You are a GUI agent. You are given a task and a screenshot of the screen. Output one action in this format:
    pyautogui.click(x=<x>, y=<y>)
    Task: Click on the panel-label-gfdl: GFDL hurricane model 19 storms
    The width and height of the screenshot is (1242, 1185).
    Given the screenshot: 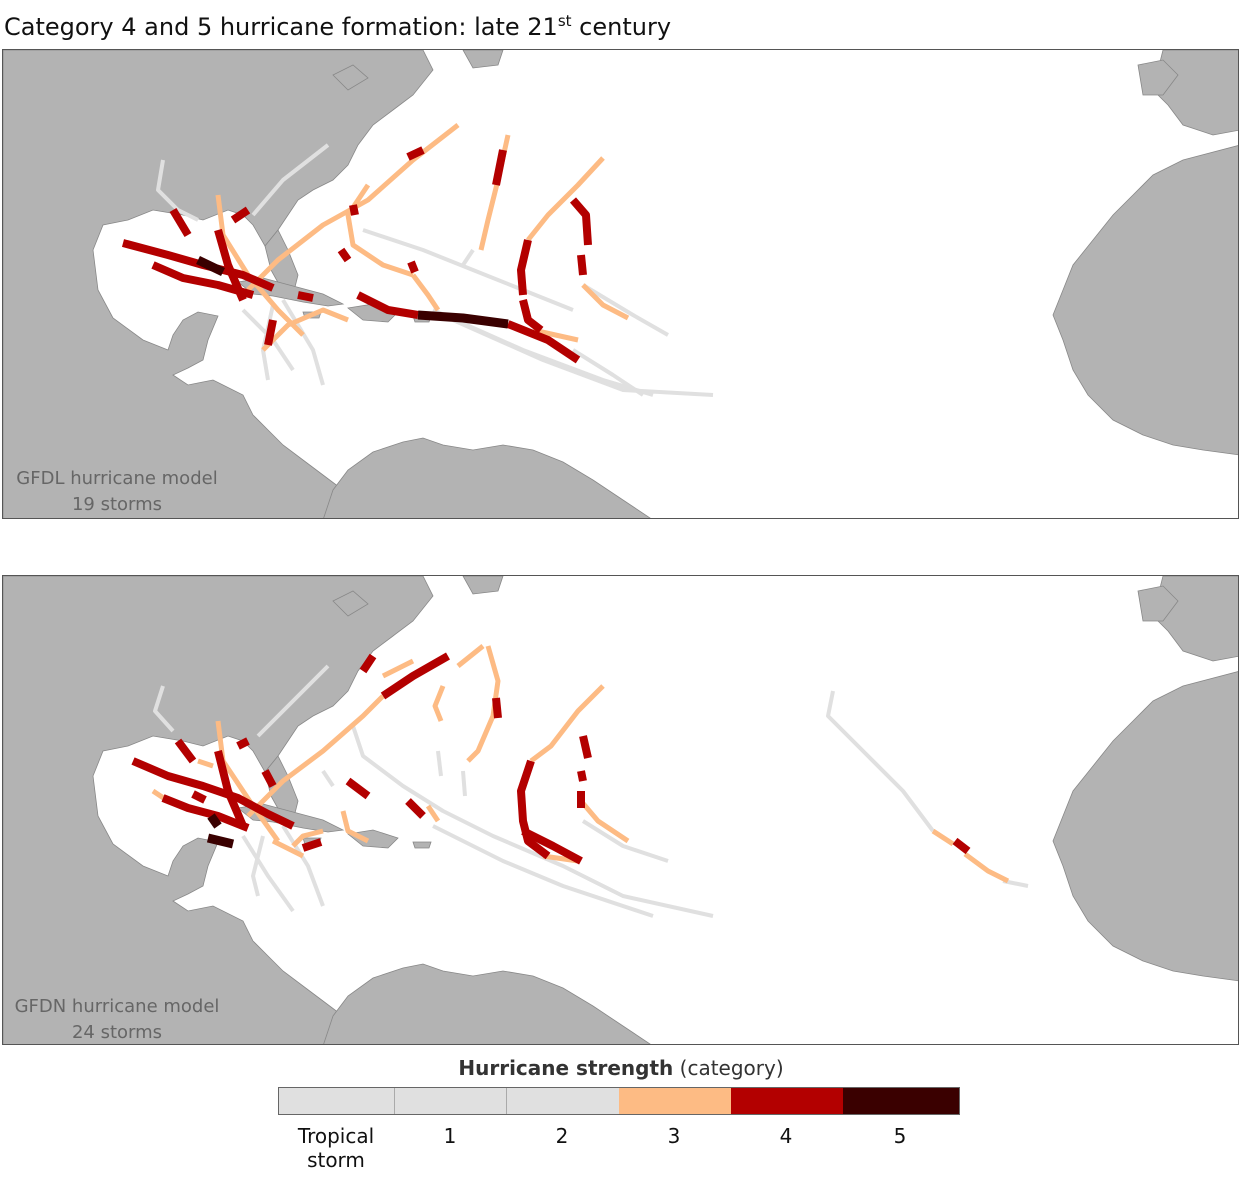 What is the action you would take?
    pyautogui.click(x=117, y=492)
    